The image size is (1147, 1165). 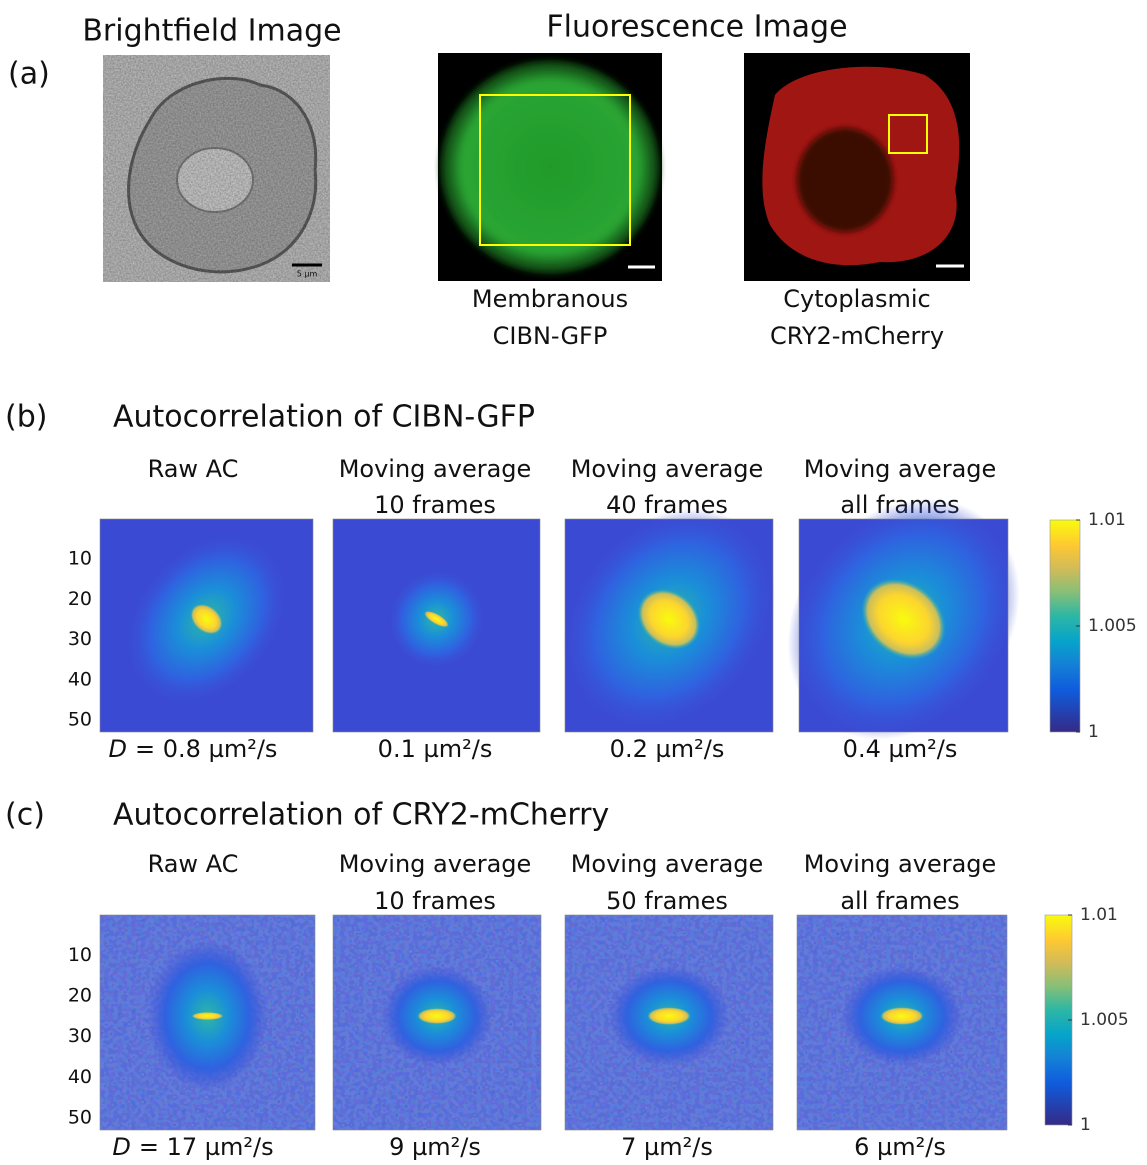 What do you see at coordinates (26, 417) in the screenshot?
I see `panel-label: (b)` at bounding box center [26, 417].